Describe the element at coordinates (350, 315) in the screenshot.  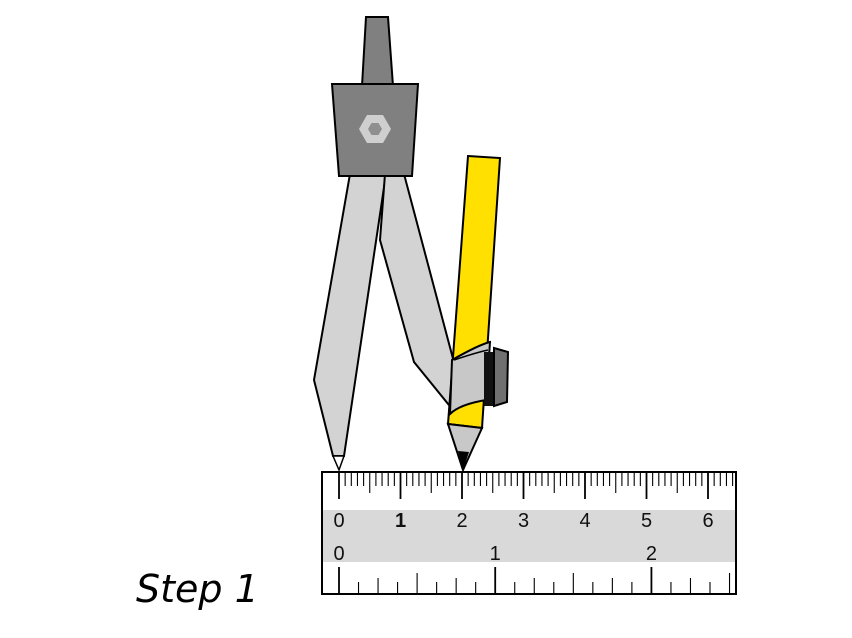
I see `needle-leg` at that location.